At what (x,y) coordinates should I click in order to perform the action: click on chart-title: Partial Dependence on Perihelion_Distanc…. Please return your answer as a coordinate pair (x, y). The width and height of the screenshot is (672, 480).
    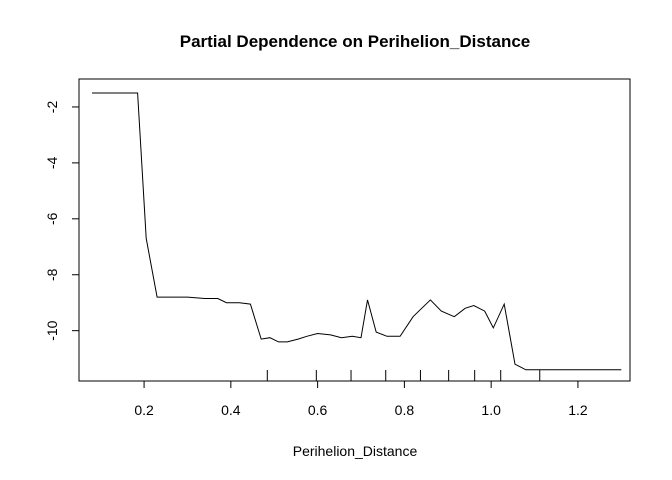
    Looking at the image, I should click on (355, 41).